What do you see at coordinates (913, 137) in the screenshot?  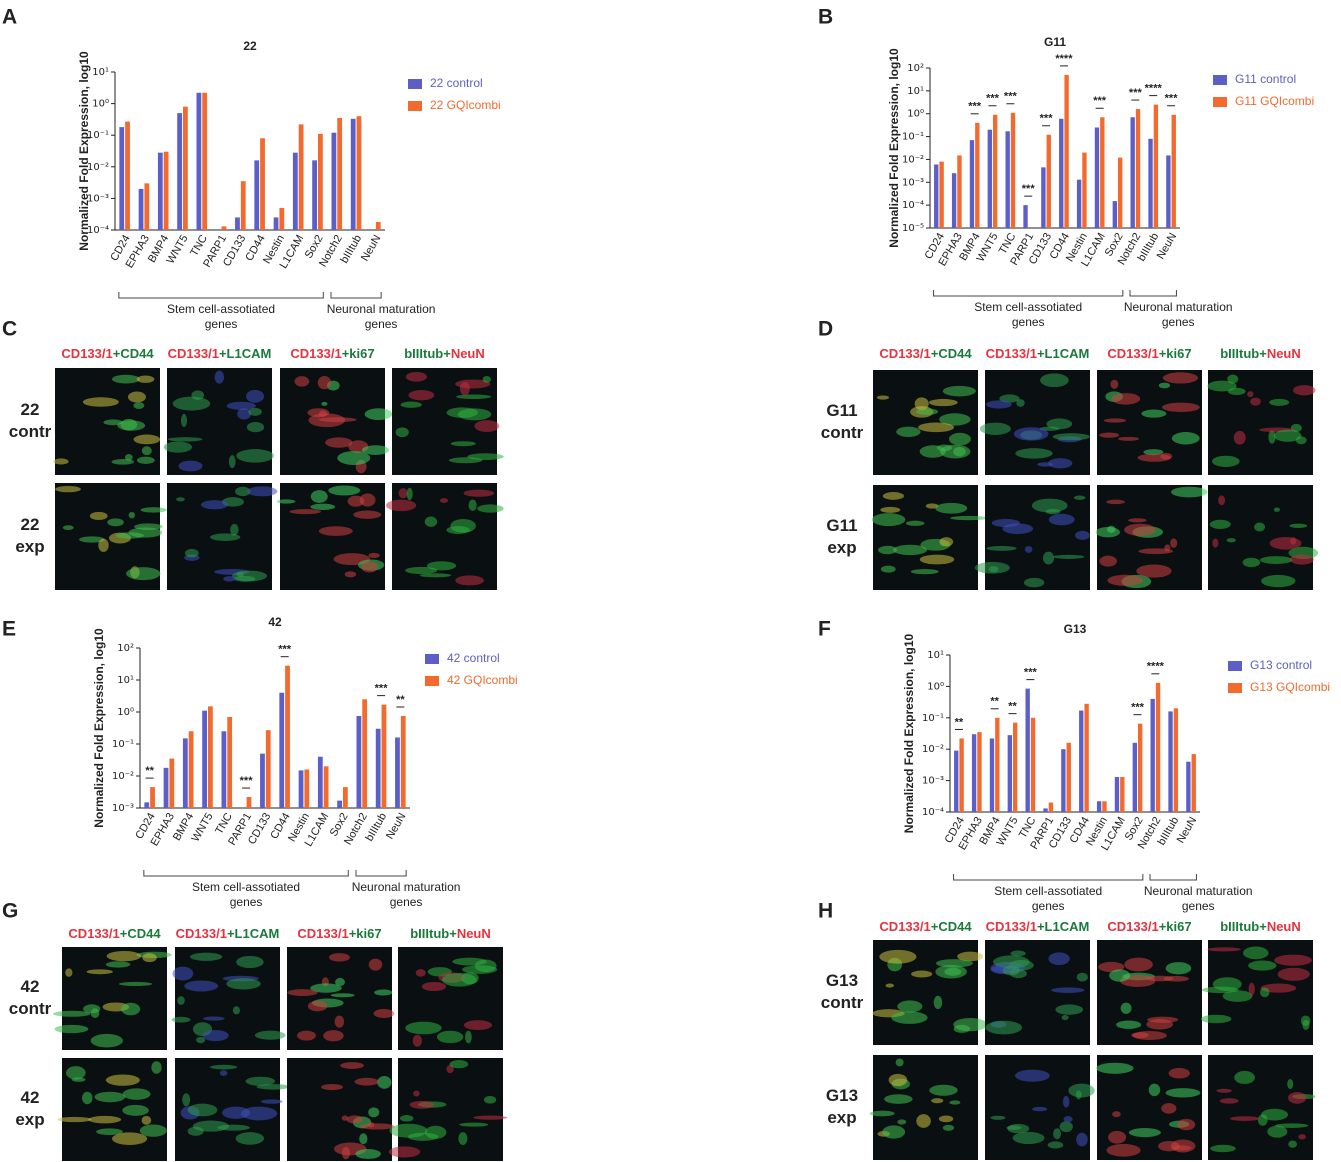 I see `y-tick-label: 10⁻¹` at bounding box center [913, 137].